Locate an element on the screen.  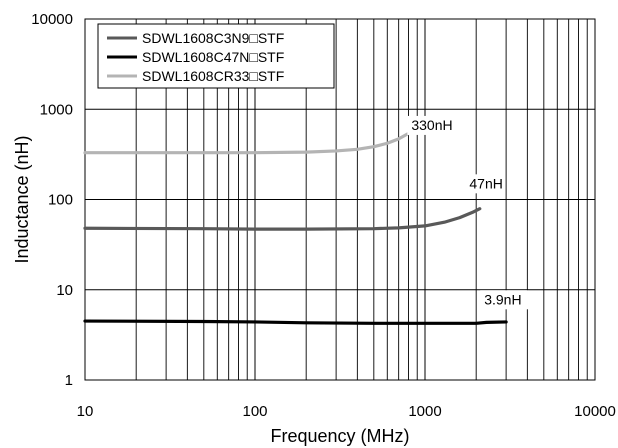
x-tick-label: 1000 is located at coordinates (424, 411).